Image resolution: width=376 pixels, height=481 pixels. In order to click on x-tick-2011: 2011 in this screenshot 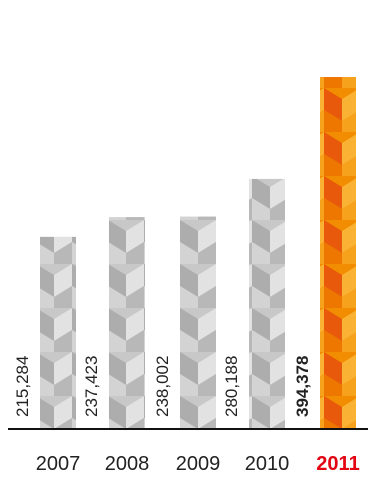, I will do `click(337, 464)`.